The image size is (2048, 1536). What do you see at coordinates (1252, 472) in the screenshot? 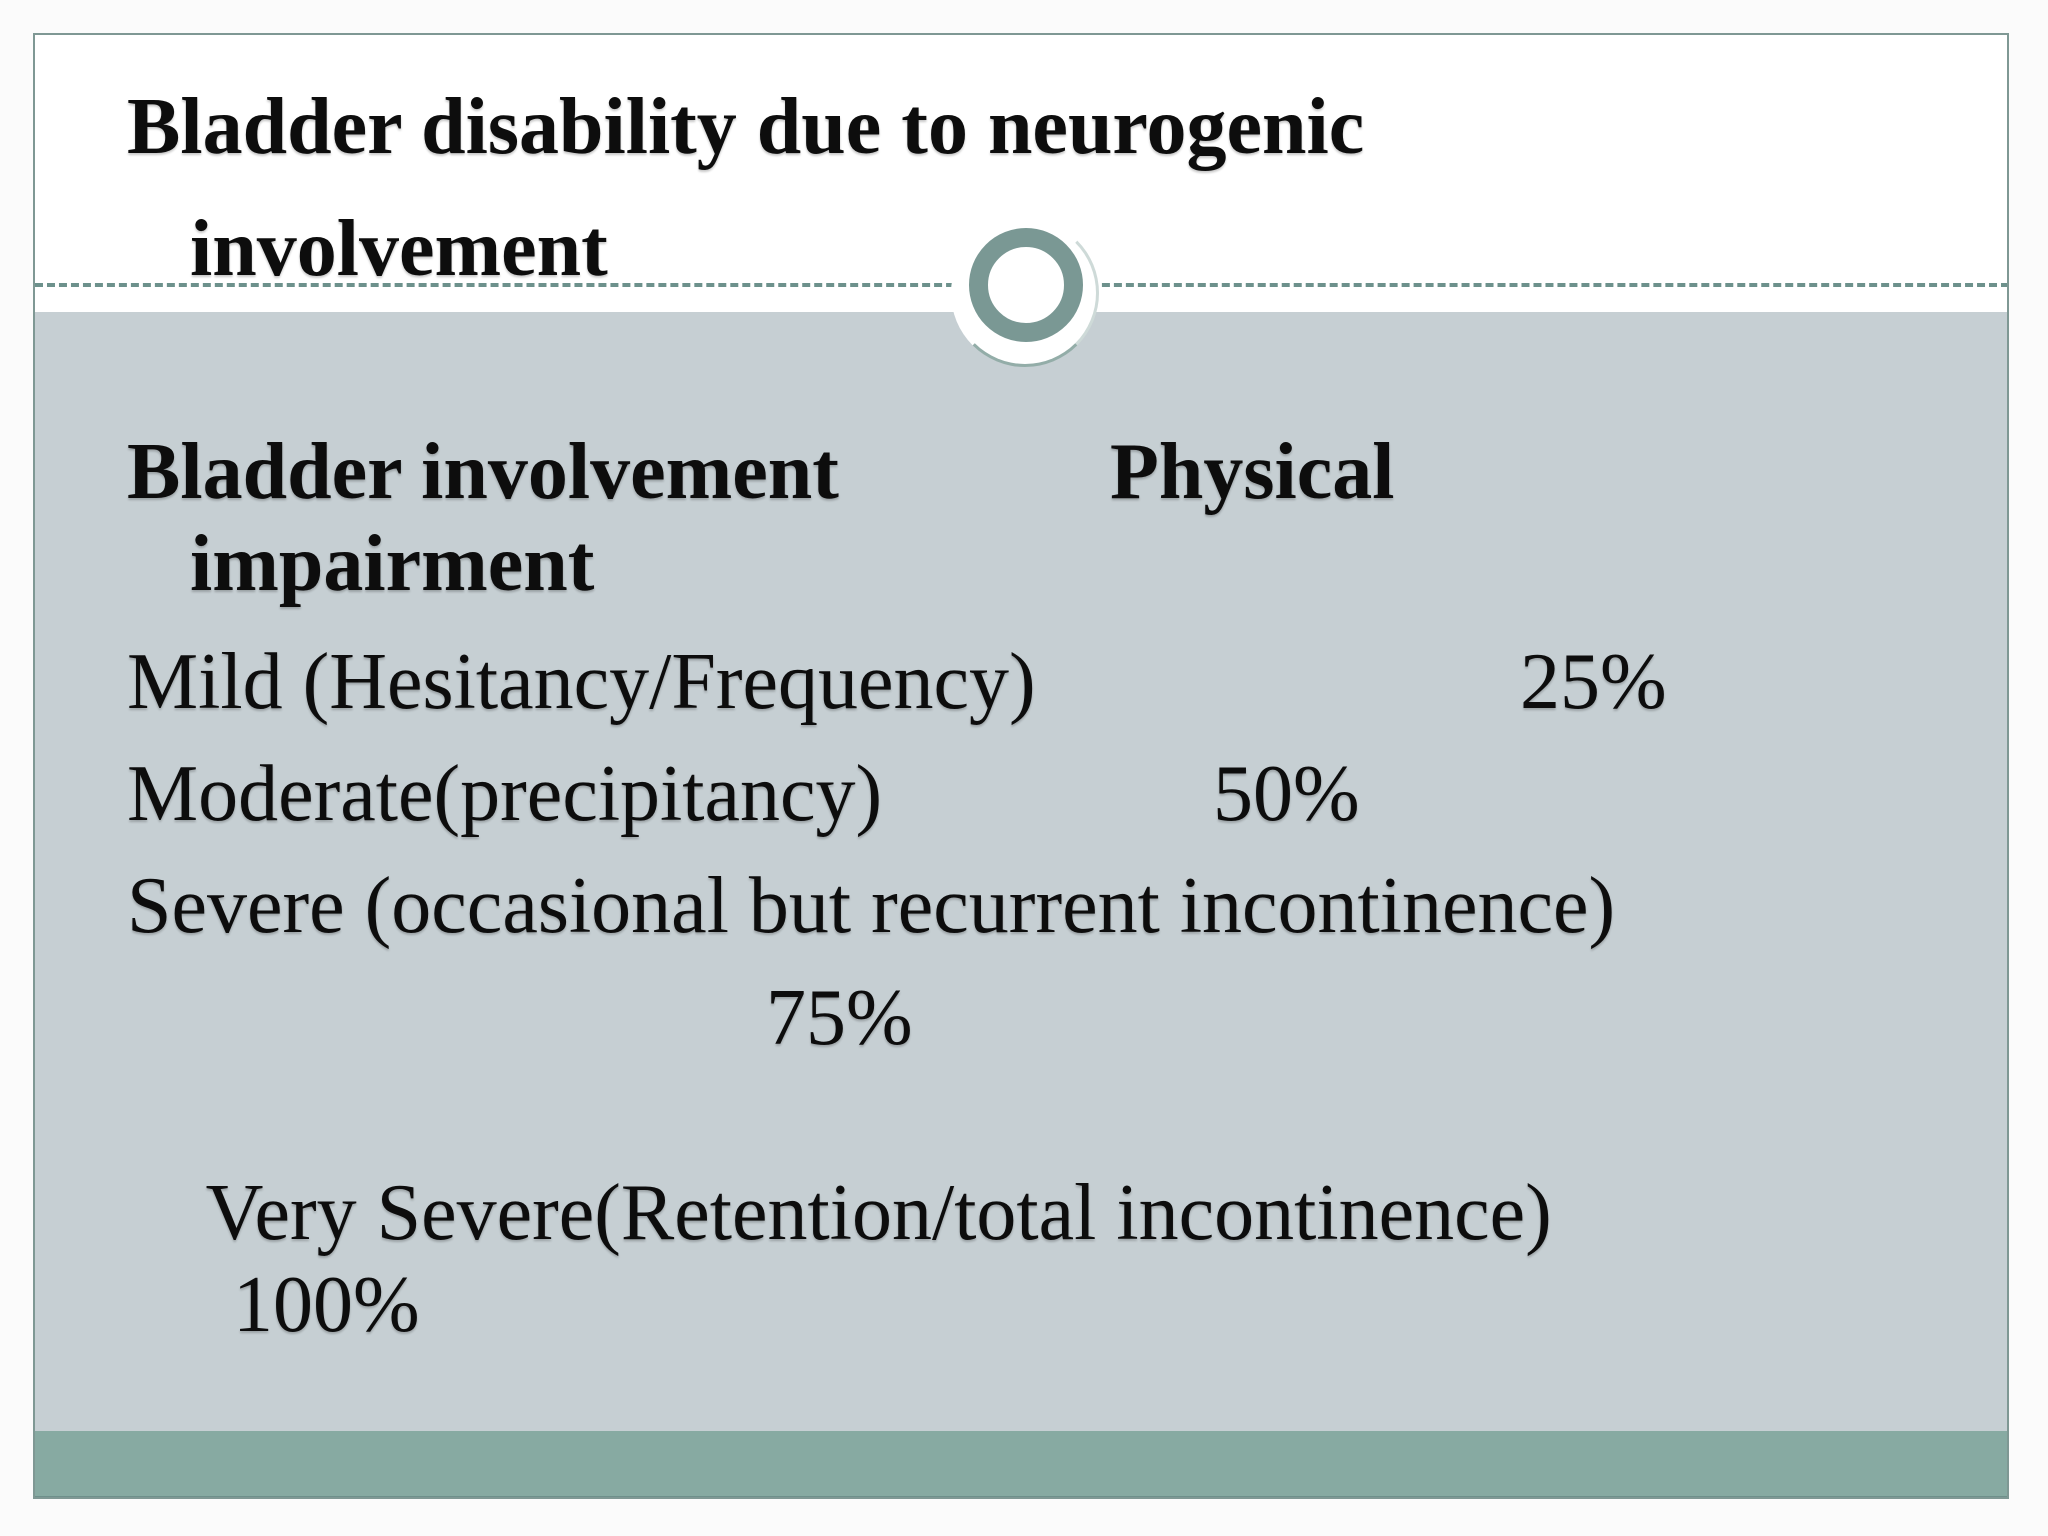
I see `body-heading-physical: Physical` at bounding box center [1252, 472].